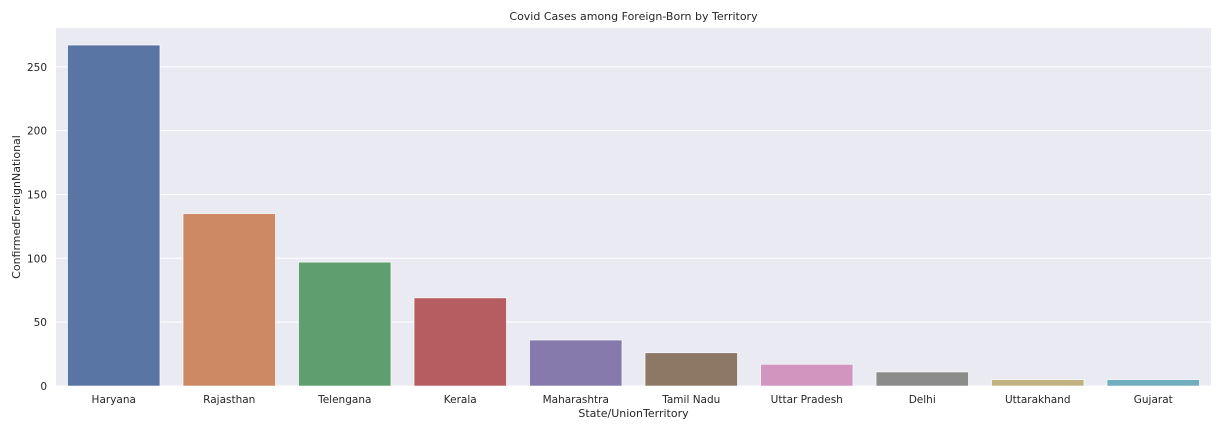 Image resolution: width=1224 pixels, height=432 pixels. I want to click on bar-rajasthan, so click(229, 300).